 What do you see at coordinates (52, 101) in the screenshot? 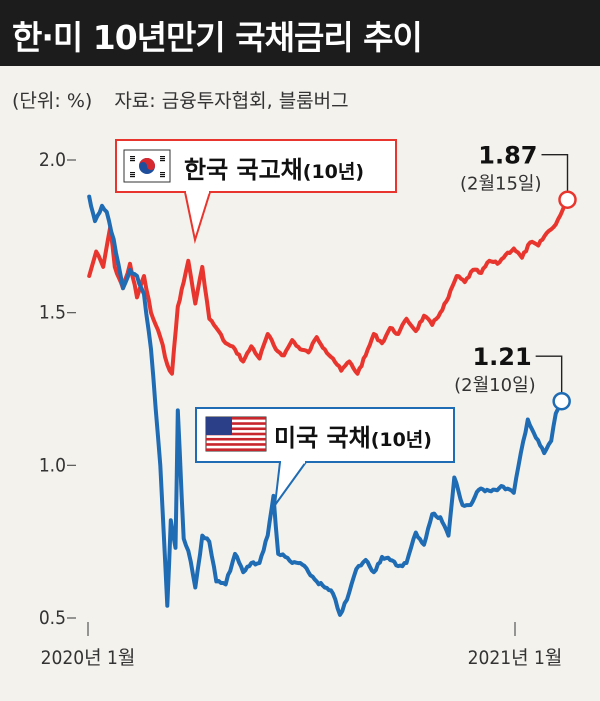
I see `unit-note: (단위: %)` at bounding box center [52, 101].